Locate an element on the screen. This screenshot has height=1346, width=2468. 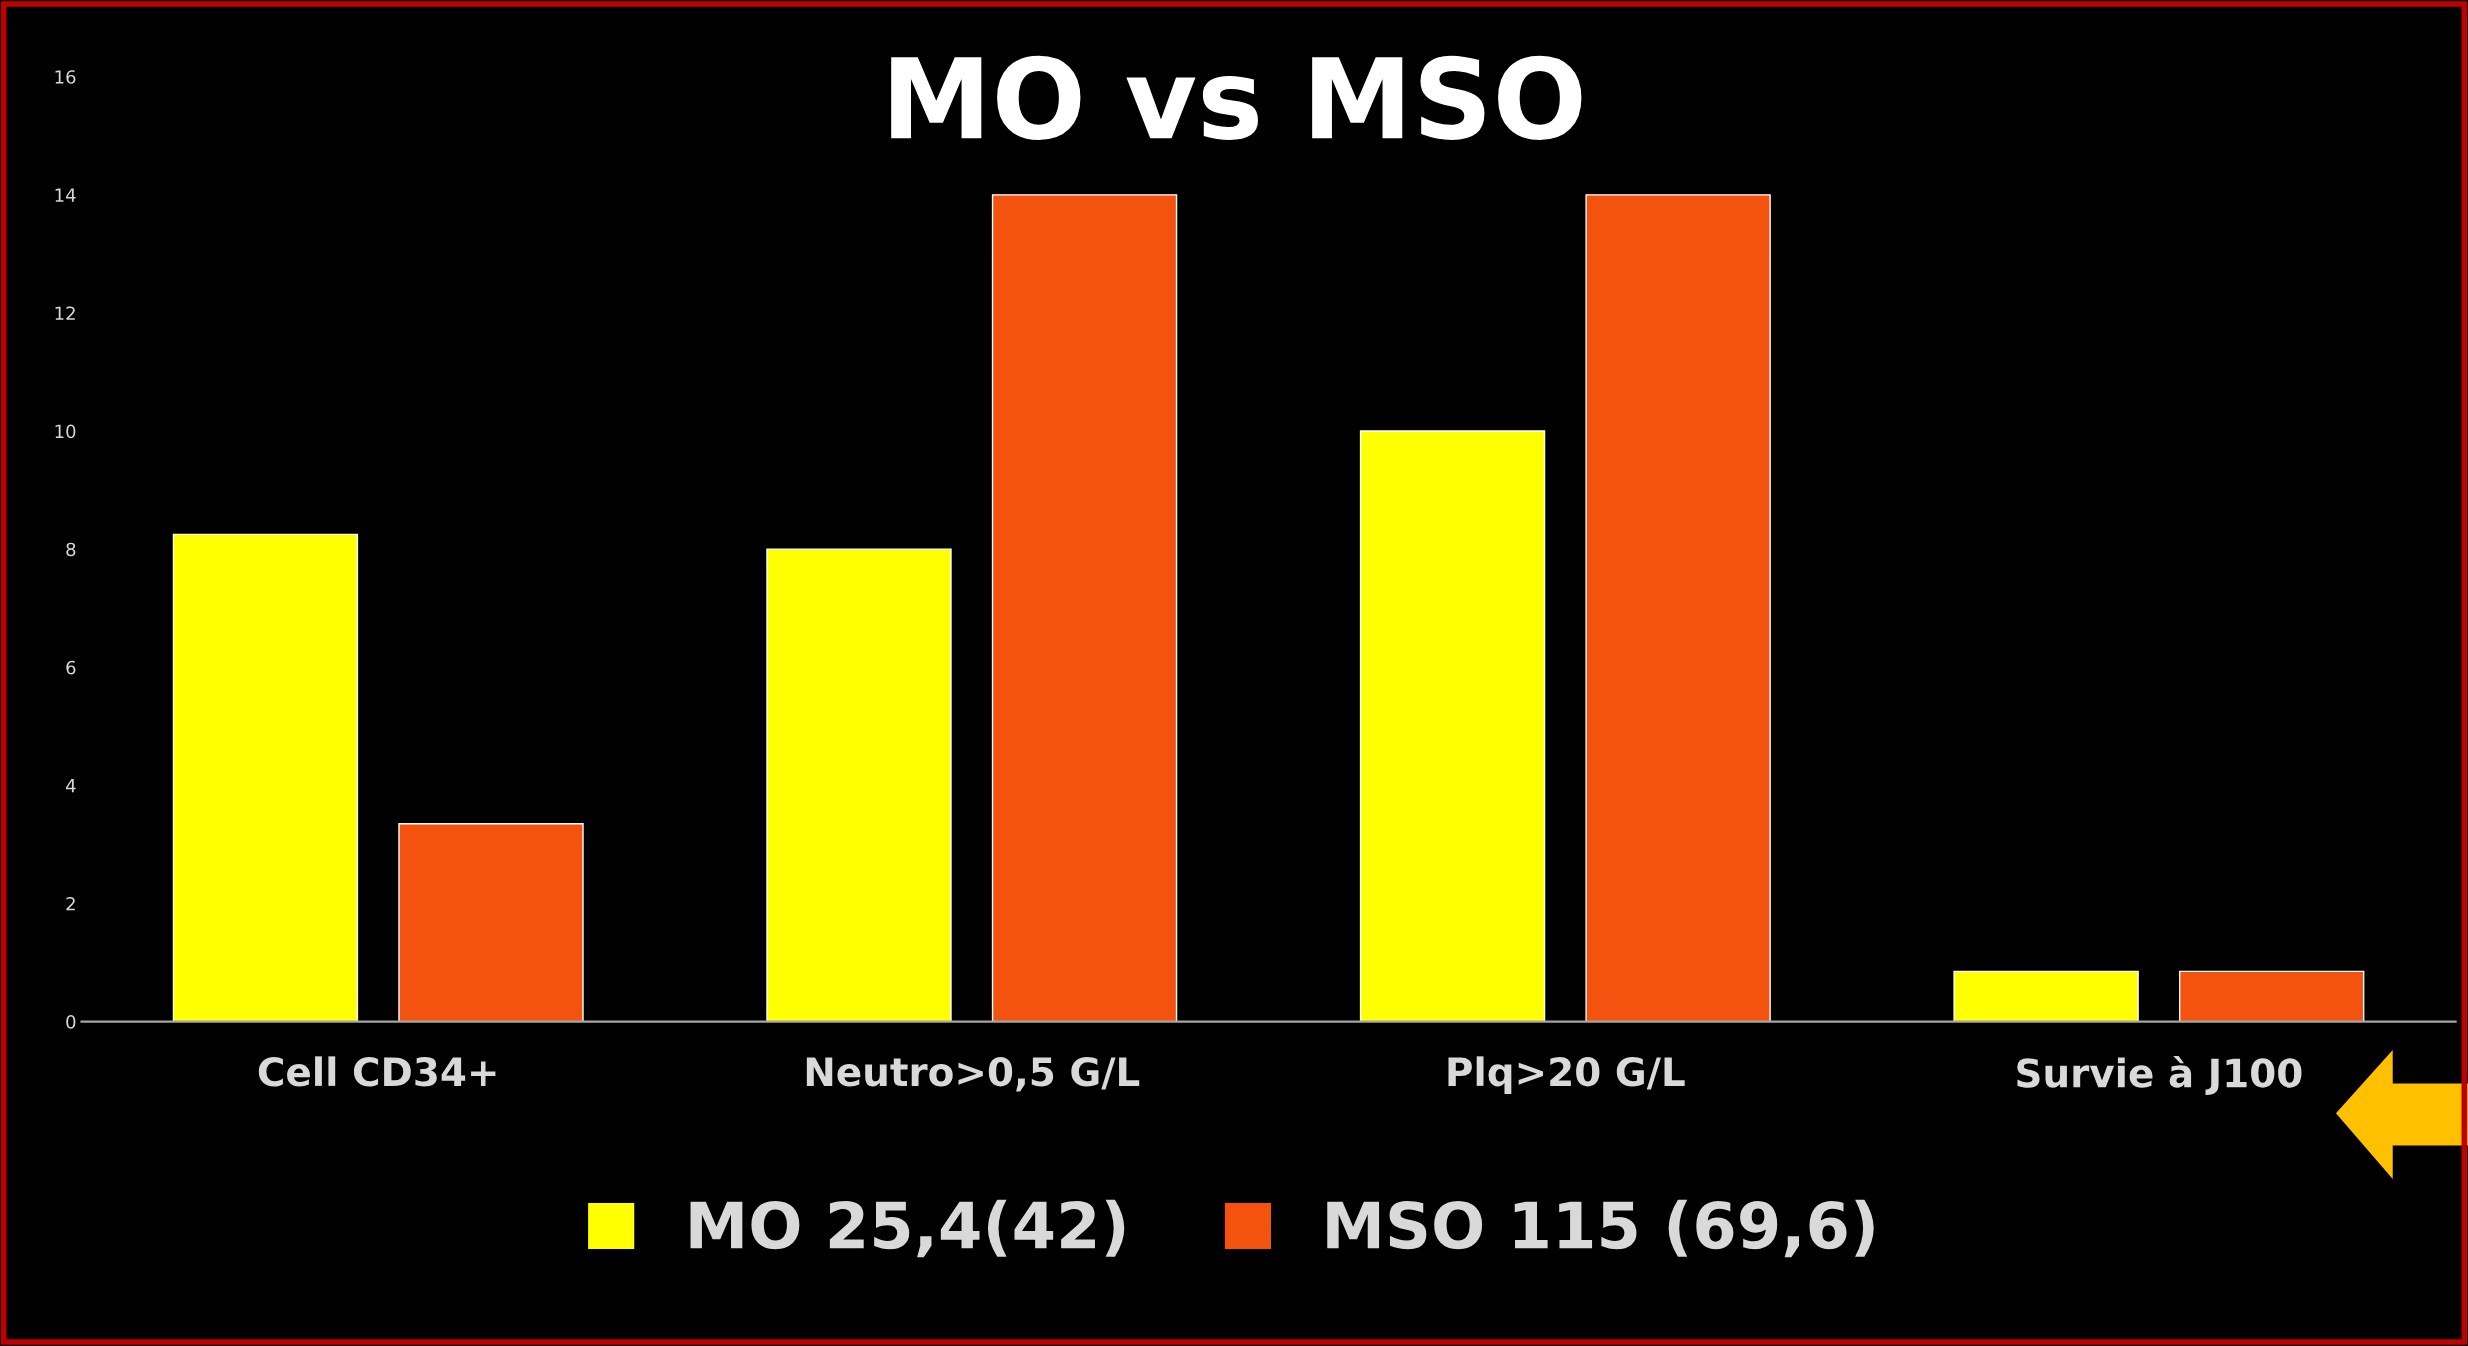
x-tick-label: Neutro>0,5 G/L is located at coordinates (973, 1074).